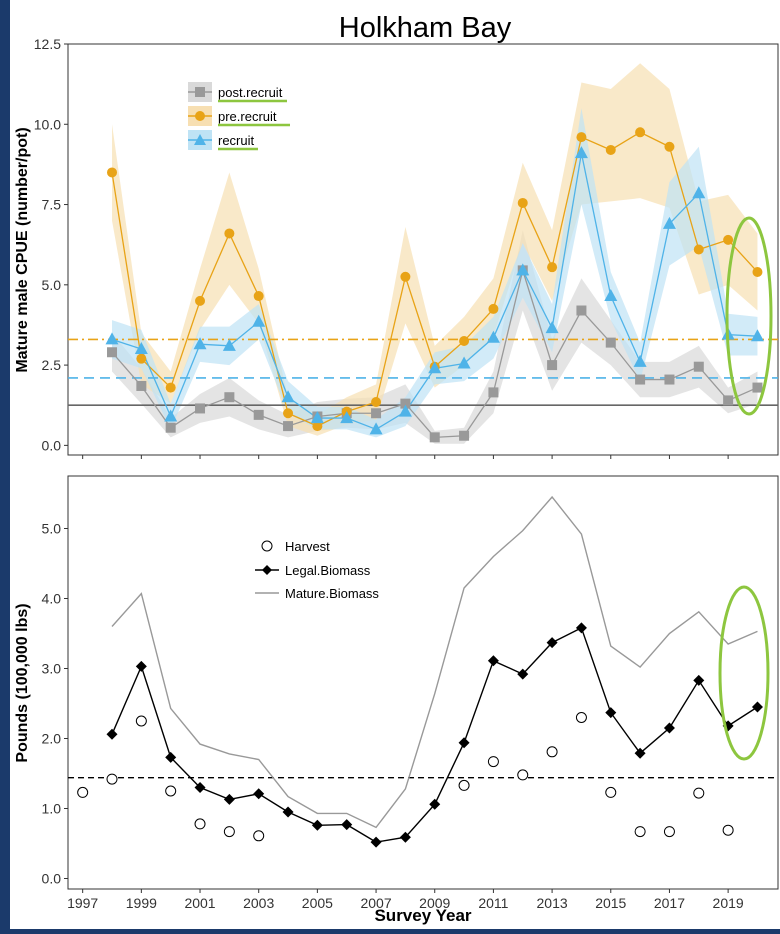 The image size is (780, 934). What do you see at coordinates (82, 903) in the screenshot?
I see `x-tick-label: 1997` at bounding box center [82, 903].